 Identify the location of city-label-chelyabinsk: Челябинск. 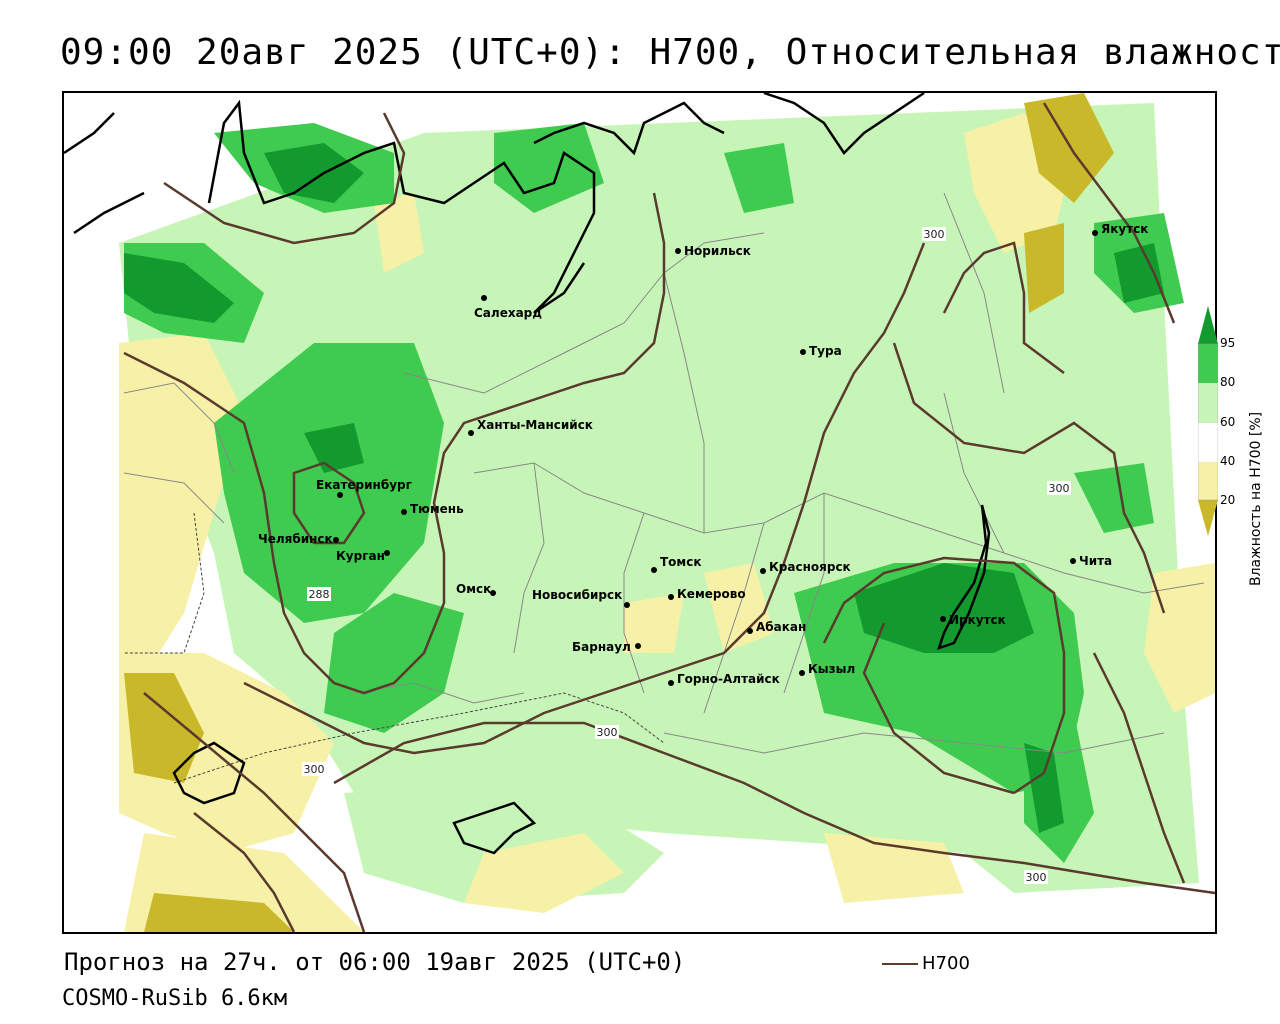
(295, 539).